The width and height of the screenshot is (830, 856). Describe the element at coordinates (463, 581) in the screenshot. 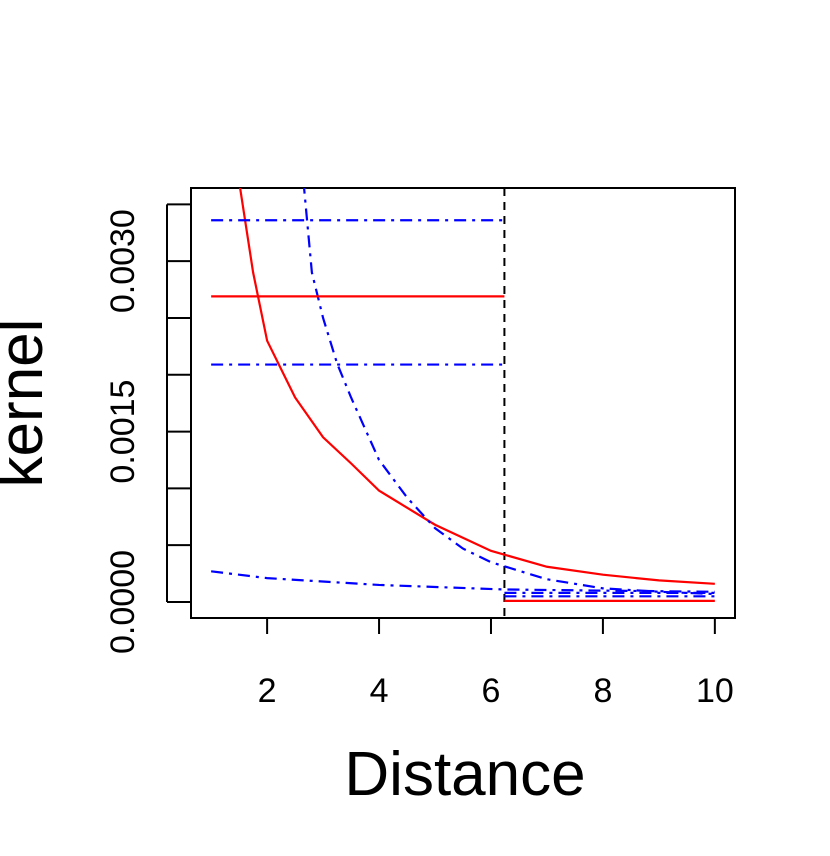

I see `line-series` at that location.